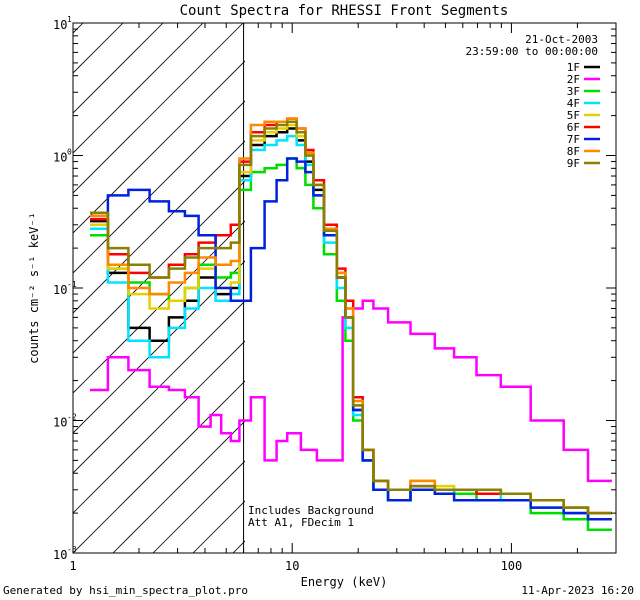 This screenshot has height=600, width=640. Describe the element at coordinates (532, 51) in the screenshot. I see `time-range-label: 23:59:00 to 00:00:00` at that location.